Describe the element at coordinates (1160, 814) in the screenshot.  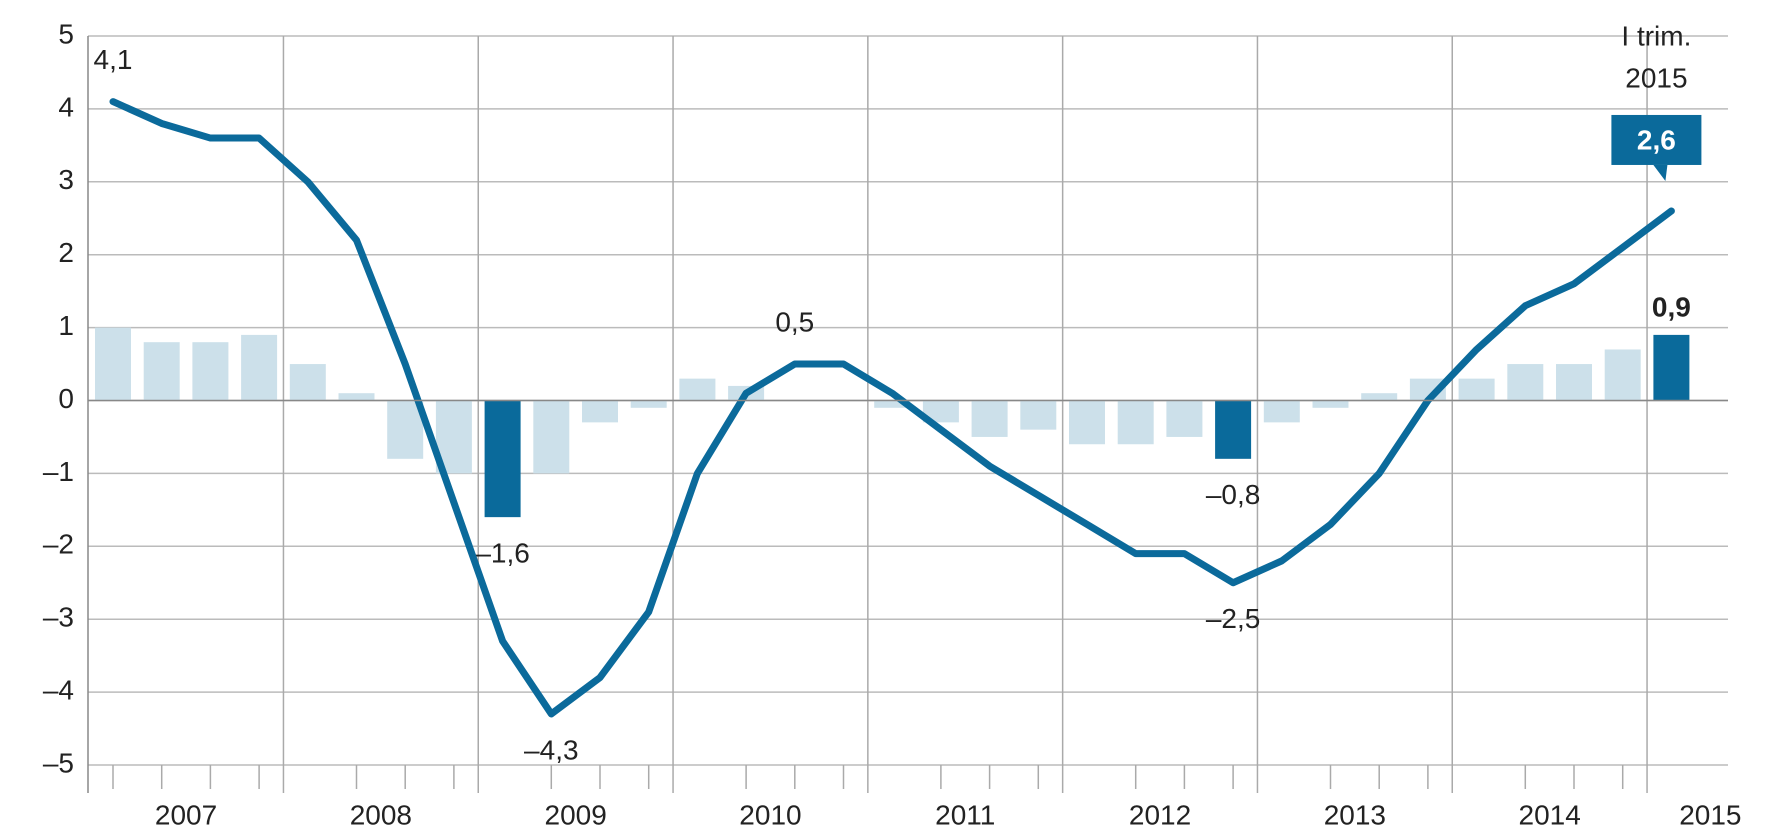
I see `x-tick-label: 2012` at that location.